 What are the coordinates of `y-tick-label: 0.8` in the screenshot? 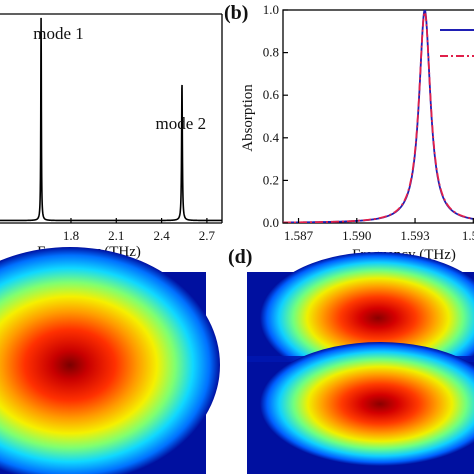 It's located at (271, 52).